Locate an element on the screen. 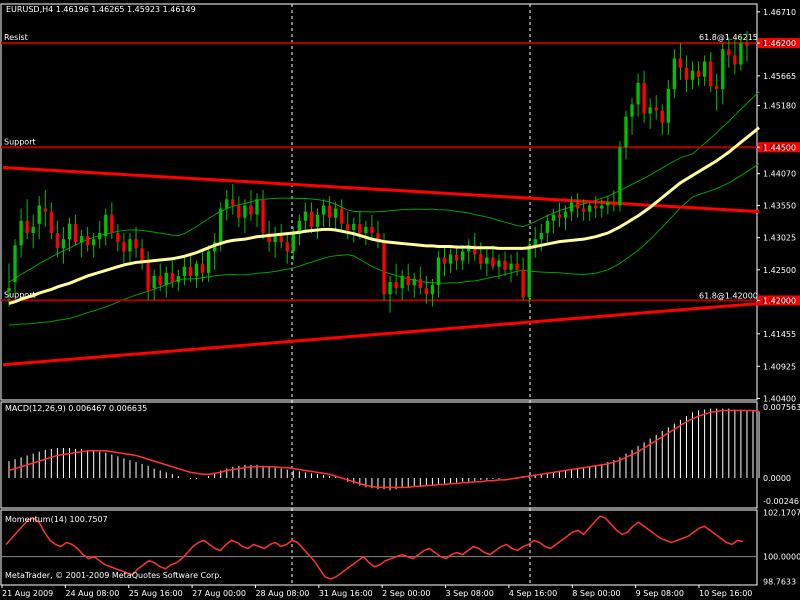  level-tag: 1.42000 is located at coordinates (777, 300).